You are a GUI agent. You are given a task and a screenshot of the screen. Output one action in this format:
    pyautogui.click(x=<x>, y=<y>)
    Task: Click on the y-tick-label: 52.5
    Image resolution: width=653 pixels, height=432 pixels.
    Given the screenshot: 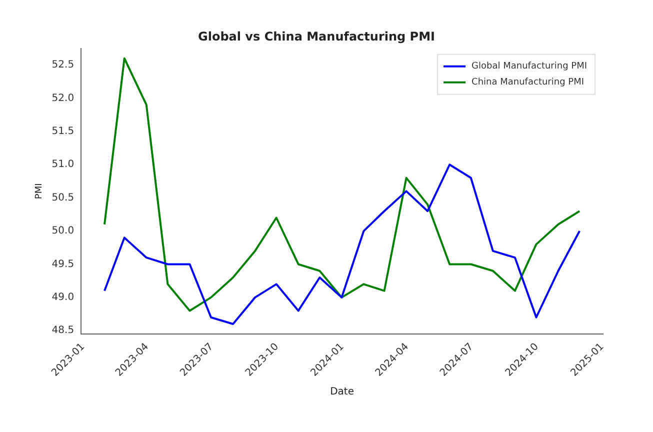 What is the action you would take?
    pyautogui.click(x=63, y=65)
    